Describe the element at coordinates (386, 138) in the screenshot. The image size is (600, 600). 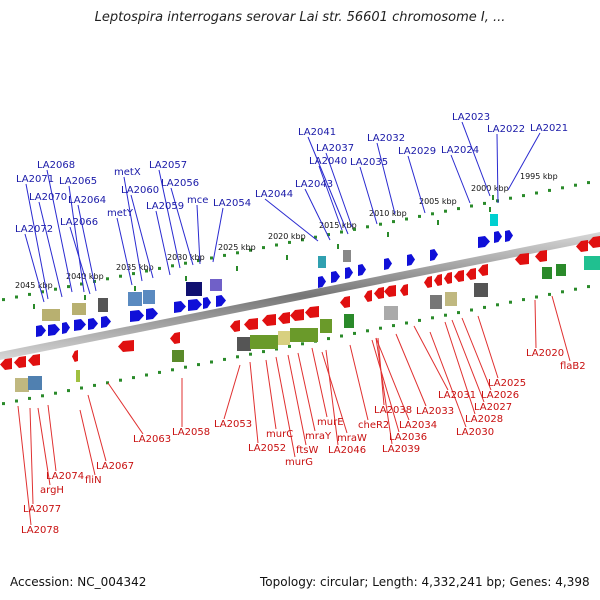
I see `gene-label-la2032: LA2032` at that location.